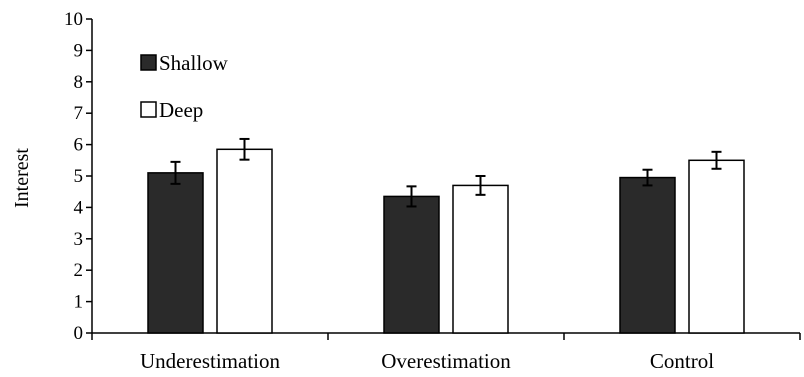 The height and width of the screenshot is (377, 804). I want to click on x-category-label: Overestimation, so click(446, 361).